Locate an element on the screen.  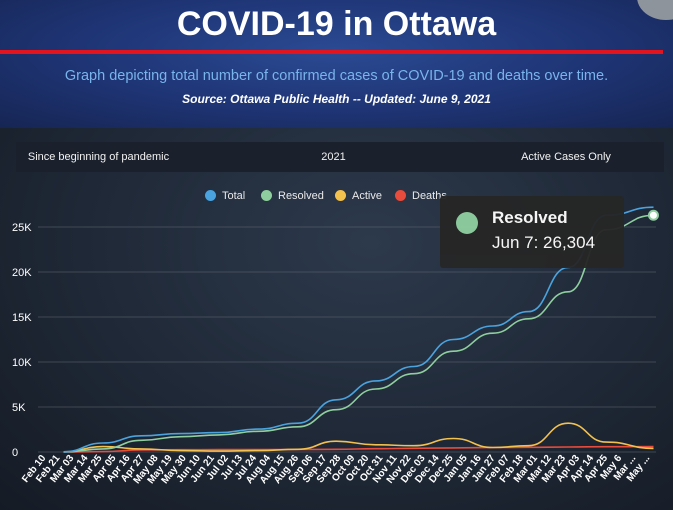
tooltip-series-name: Resolved is located at coordinates (530, 217).